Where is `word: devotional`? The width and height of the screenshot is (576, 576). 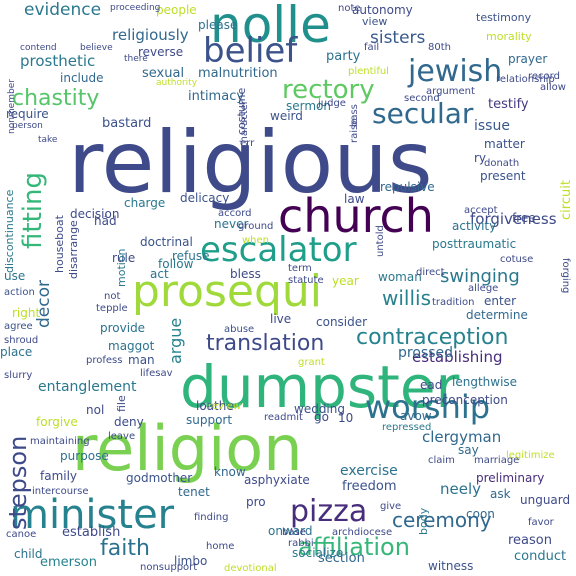 word: devotional is located at coordinates (250, 568).